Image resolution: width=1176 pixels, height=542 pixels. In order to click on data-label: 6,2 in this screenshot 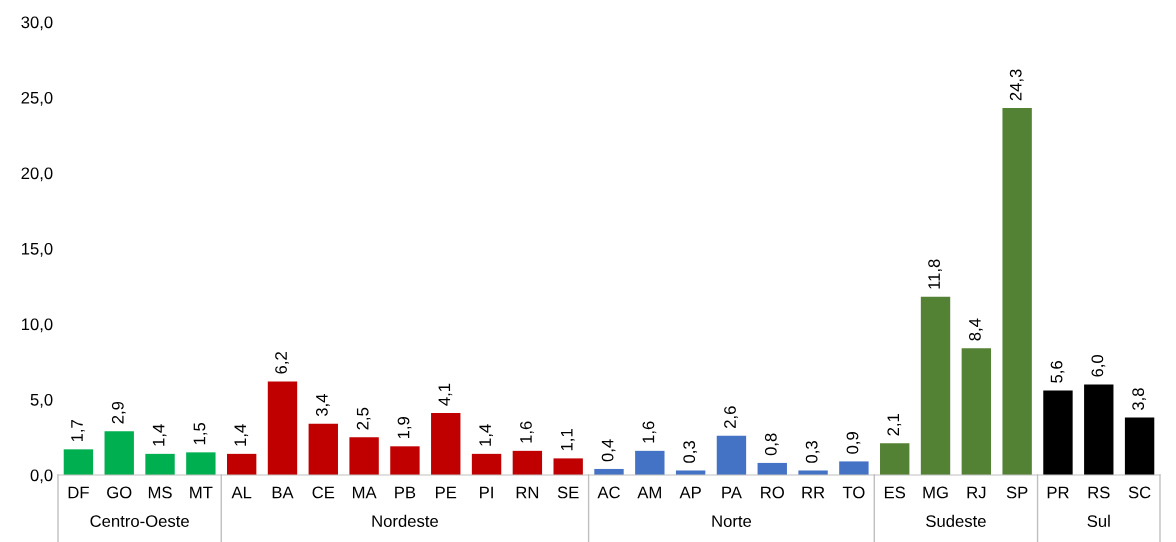, I will do `click(282, 363)`.